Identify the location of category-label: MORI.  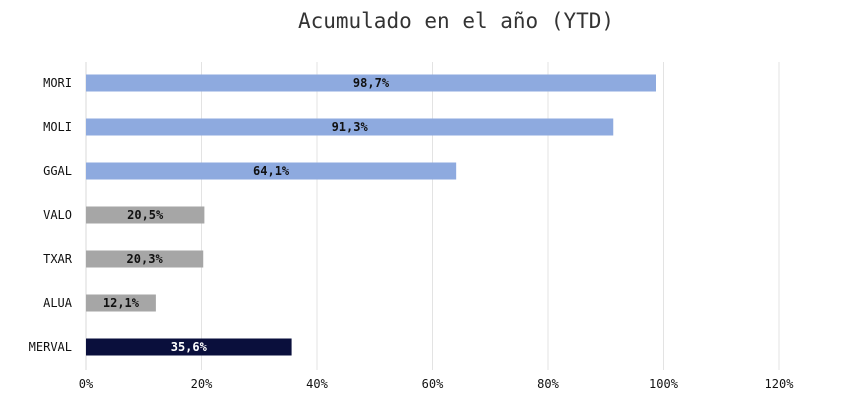
(57, 83).